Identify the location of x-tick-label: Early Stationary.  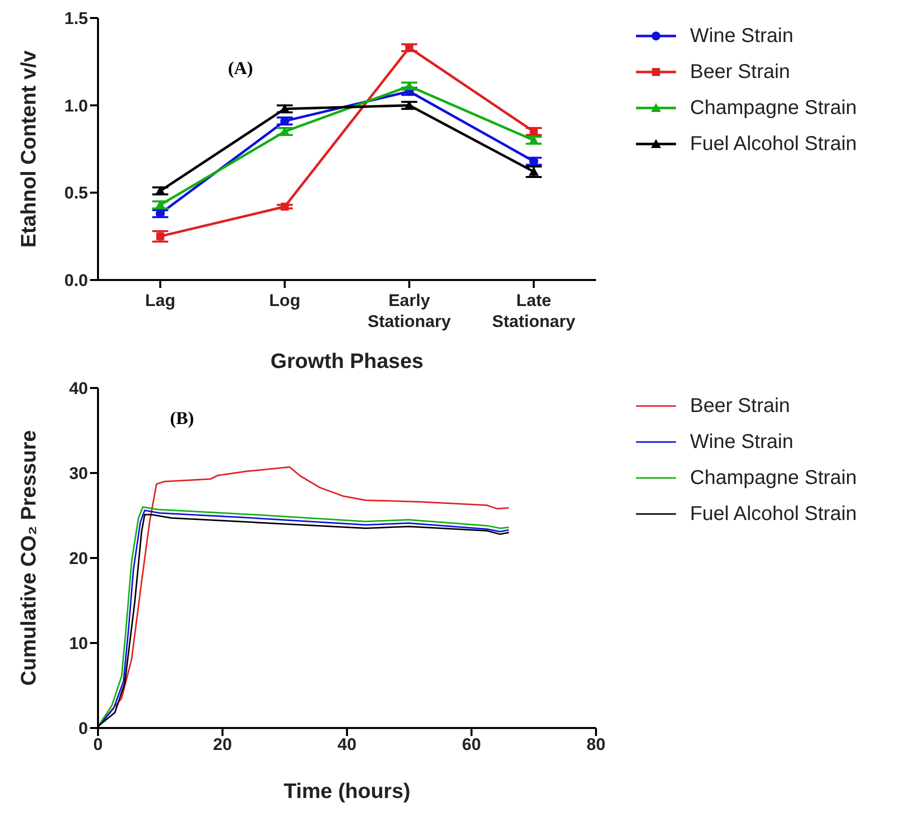
(410, 311).